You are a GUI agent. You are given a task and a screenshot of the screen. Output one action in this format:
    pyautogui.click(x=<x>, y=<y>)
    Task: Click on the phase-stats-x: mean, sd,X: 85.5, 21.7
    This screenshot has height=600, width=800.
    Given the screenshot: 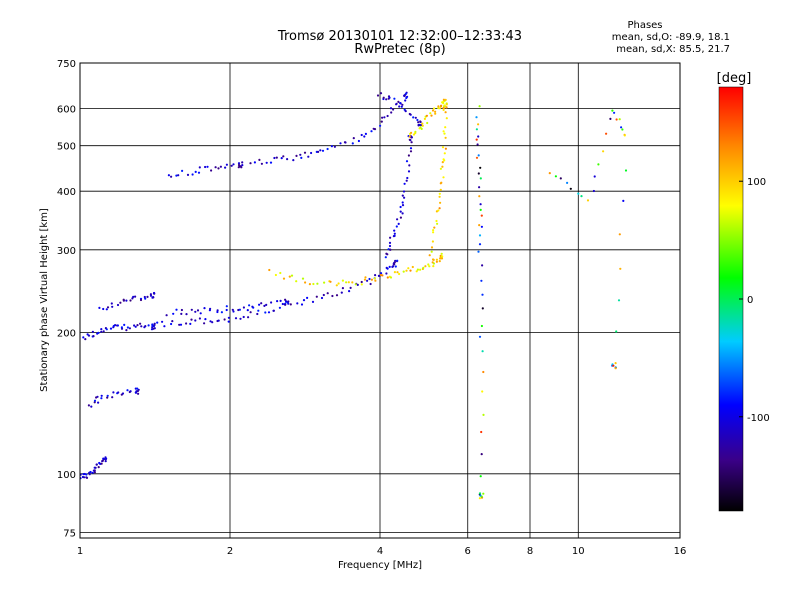 What is the action you would take?
    pyautogui.click(x=673, y=49)
    